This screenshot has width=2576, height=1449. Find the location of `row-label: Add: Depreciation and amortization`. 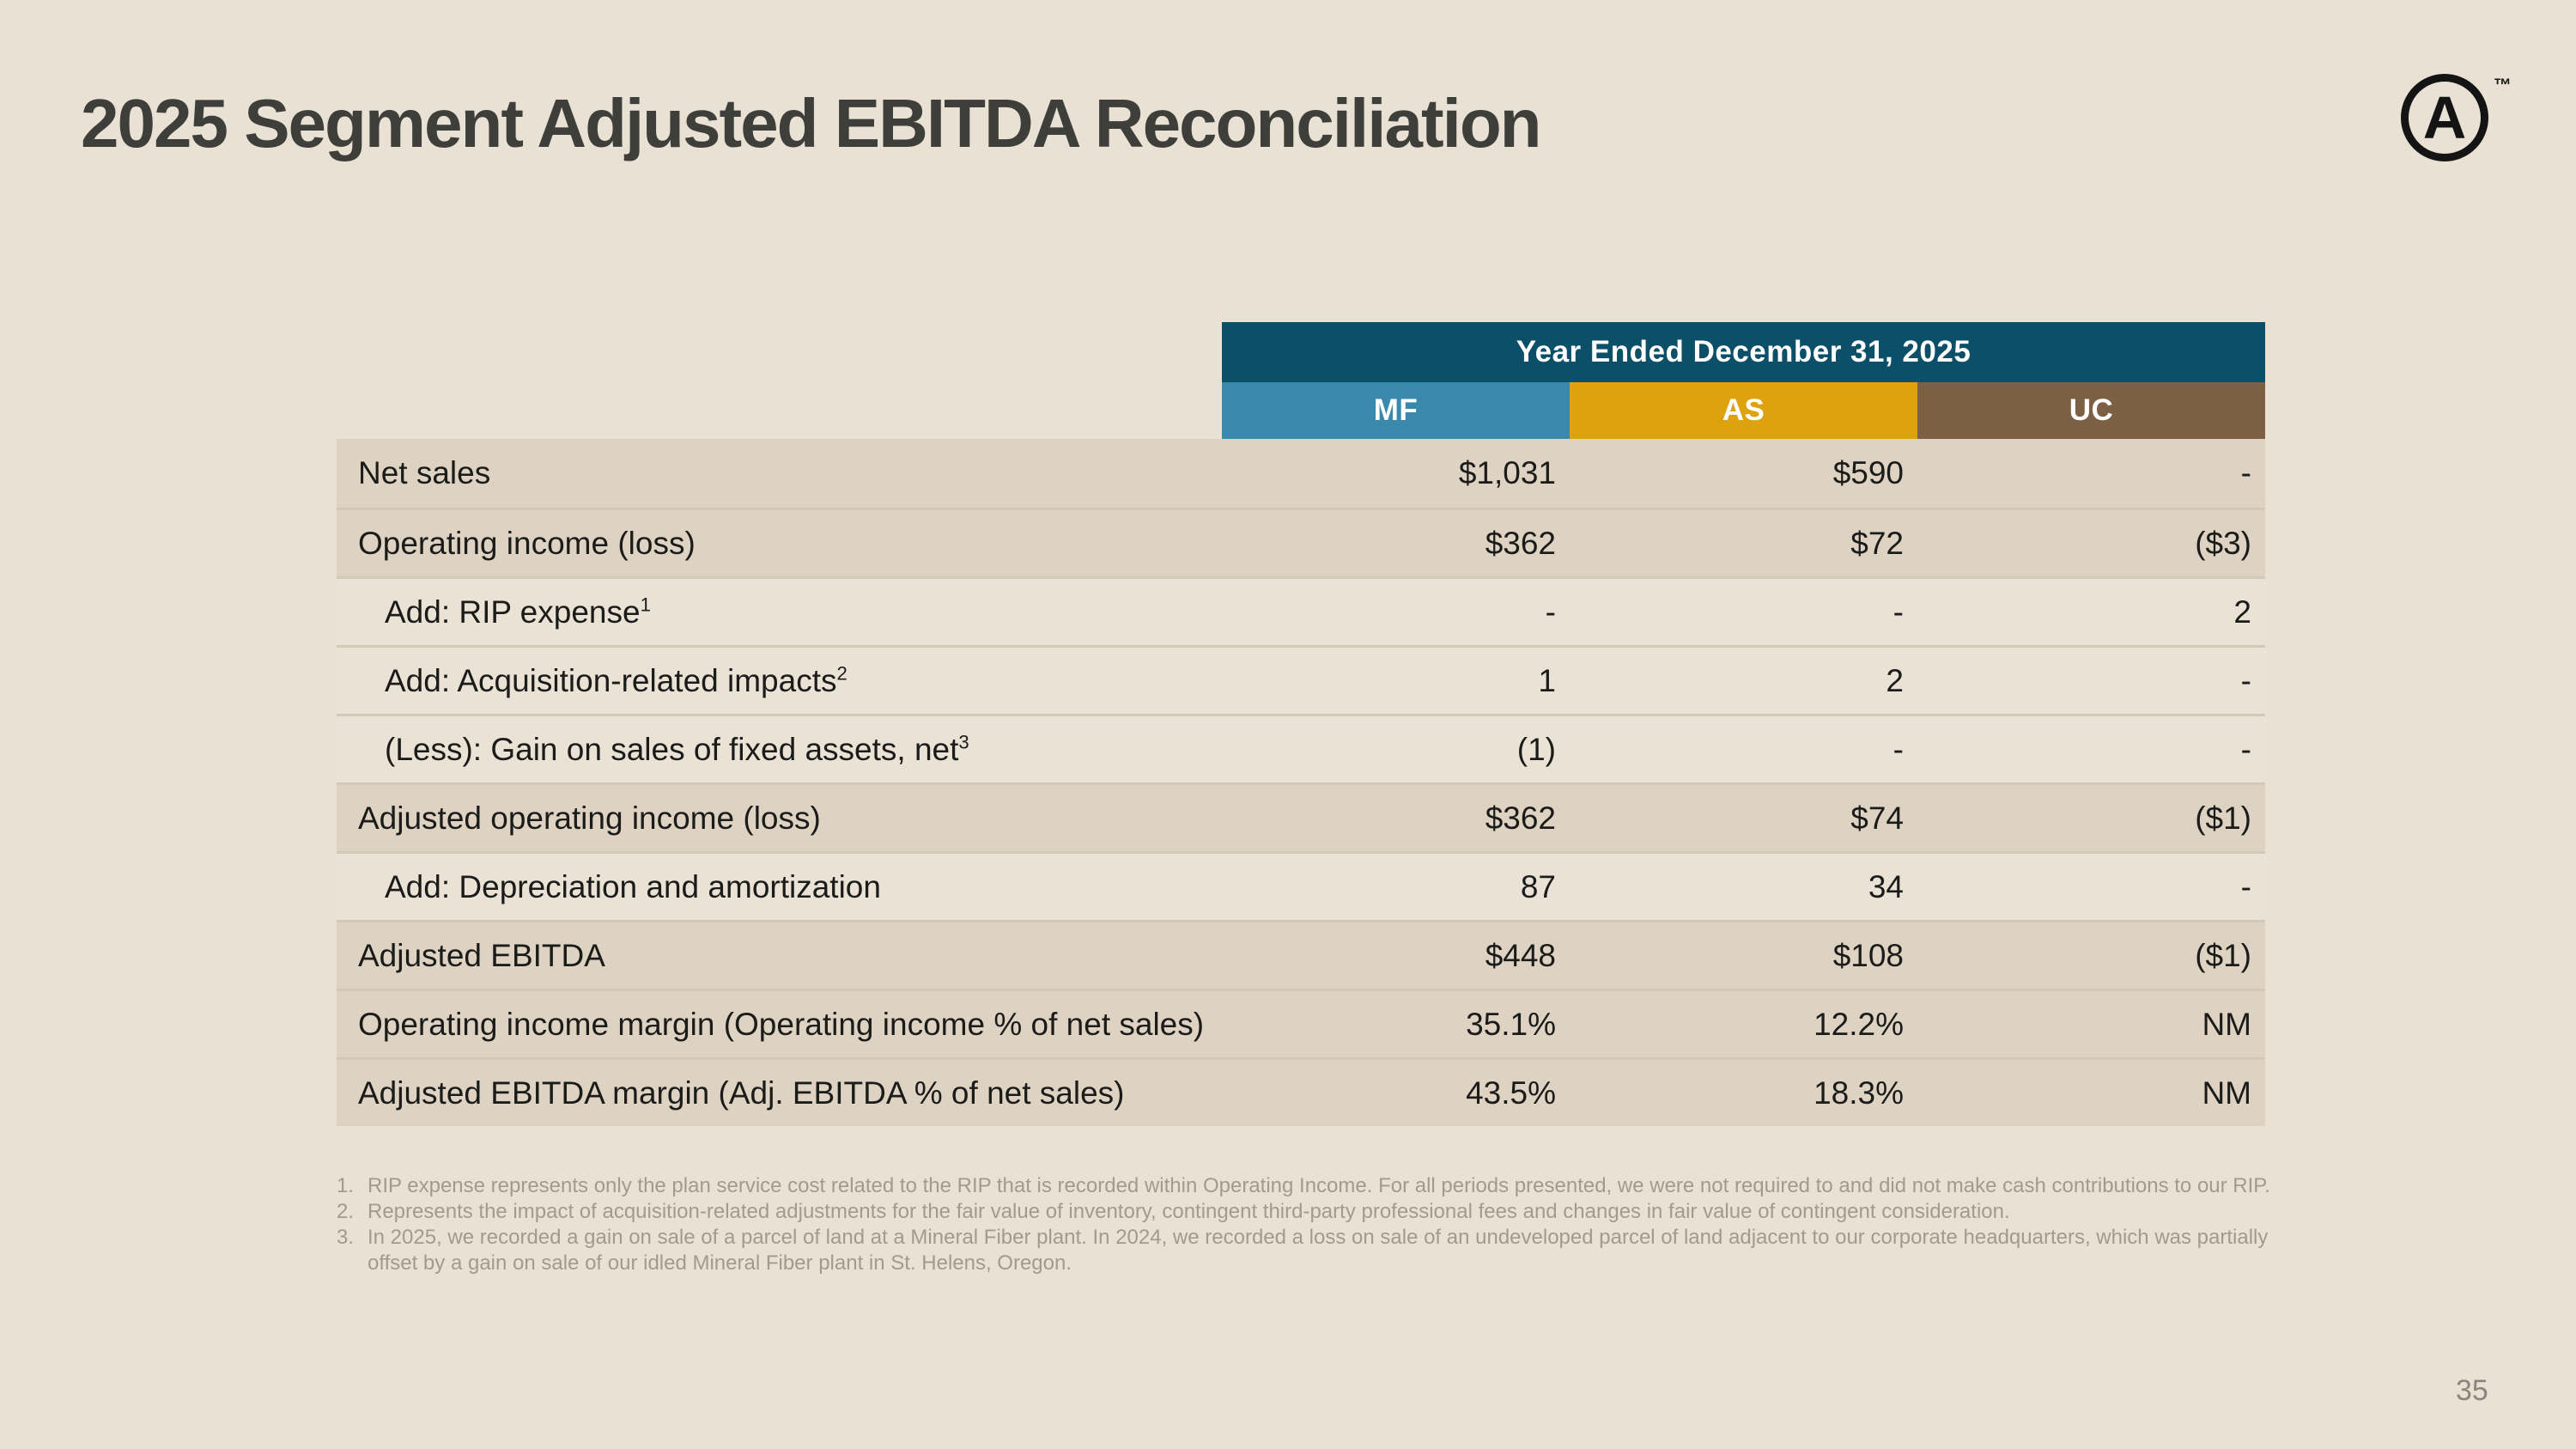

row-label: Add: Depreciation and amortization is located at coordinates (779, 887).